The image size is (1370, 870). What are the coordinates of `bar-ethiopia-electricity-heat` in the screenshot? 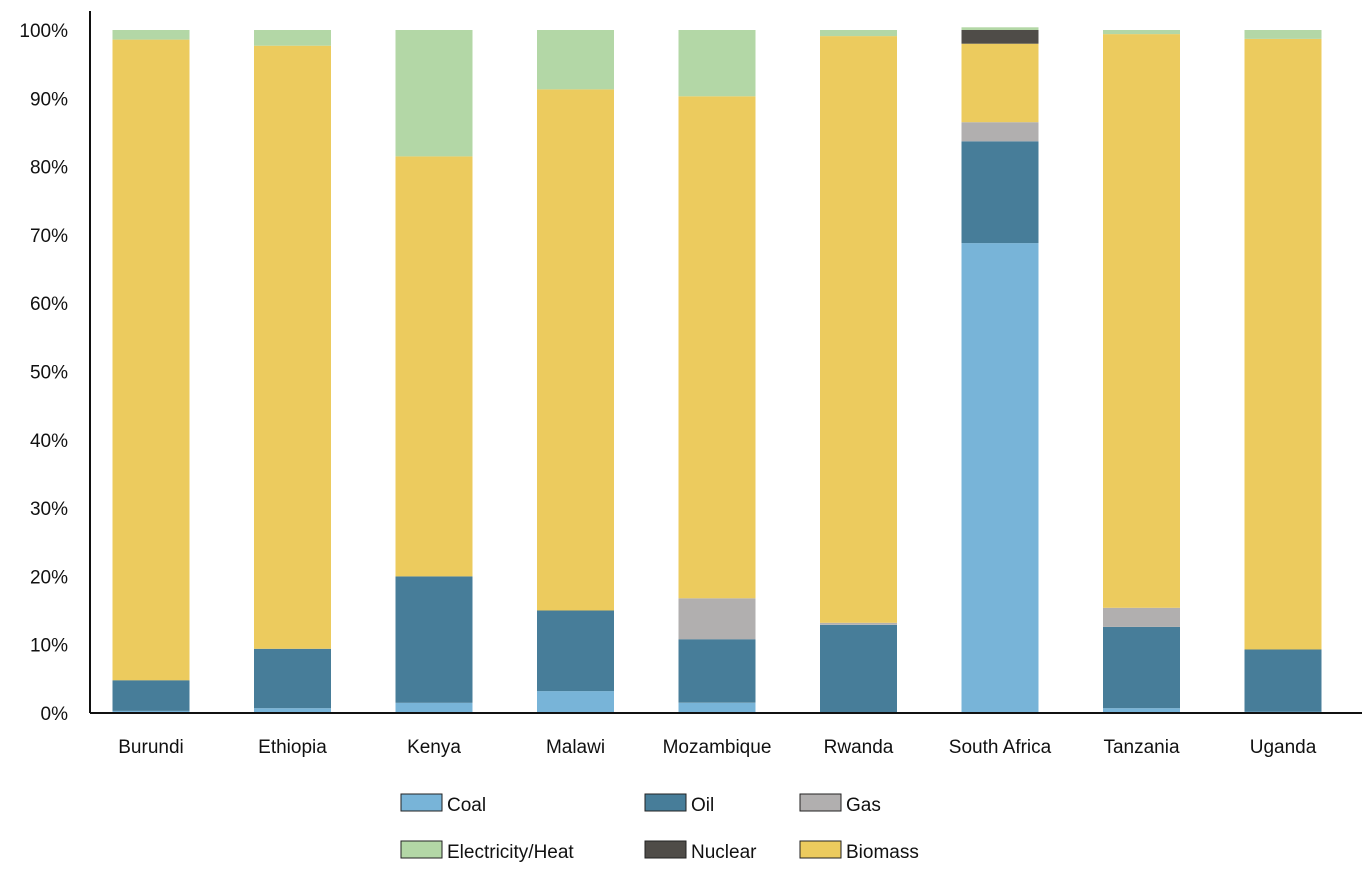 It's located at (292, 38).